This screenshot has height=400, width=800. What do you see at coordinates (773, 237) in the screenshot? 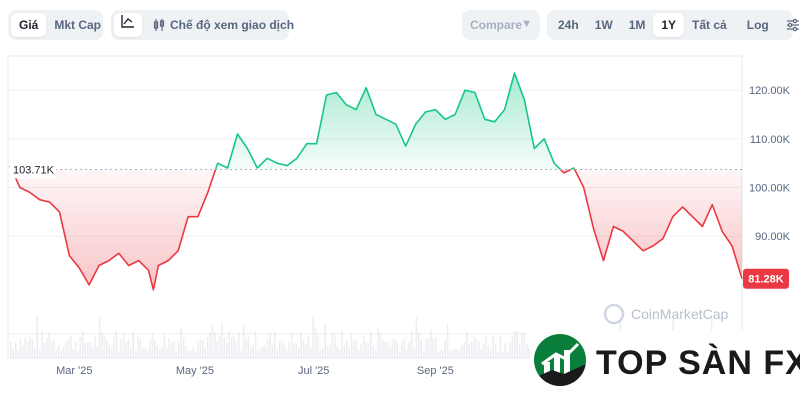
I see `y-tick-label: 90.00K` at bounding box center [773, 237].